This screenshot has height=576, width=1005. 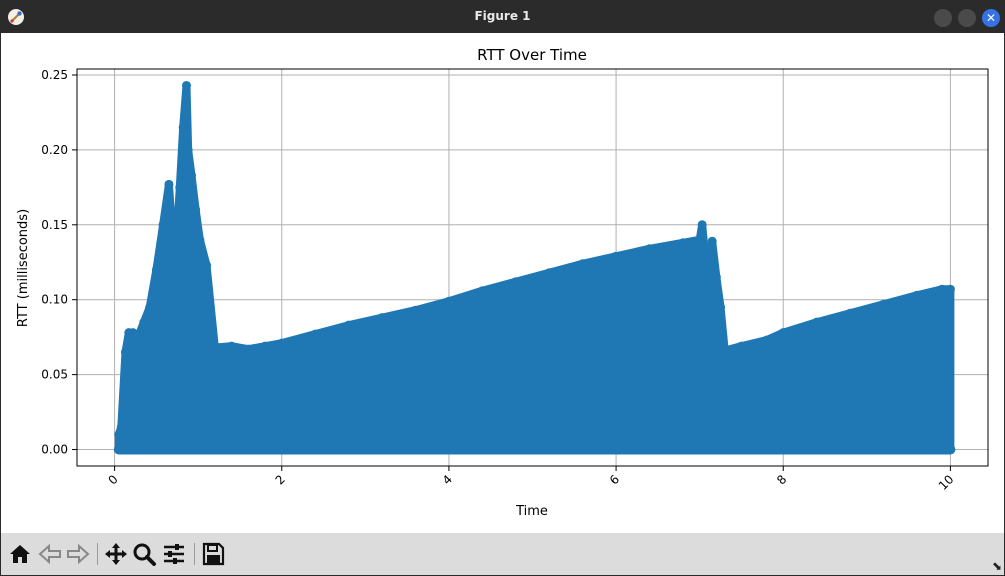 I want to click on pan-button, so click(x=116, y=554).